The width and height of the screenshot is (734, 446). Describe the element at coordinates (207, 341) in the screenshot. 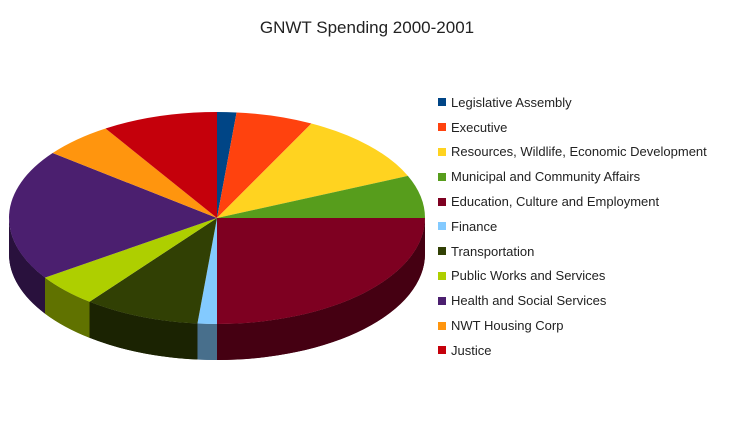

I see `pie-side-finance` at that location.